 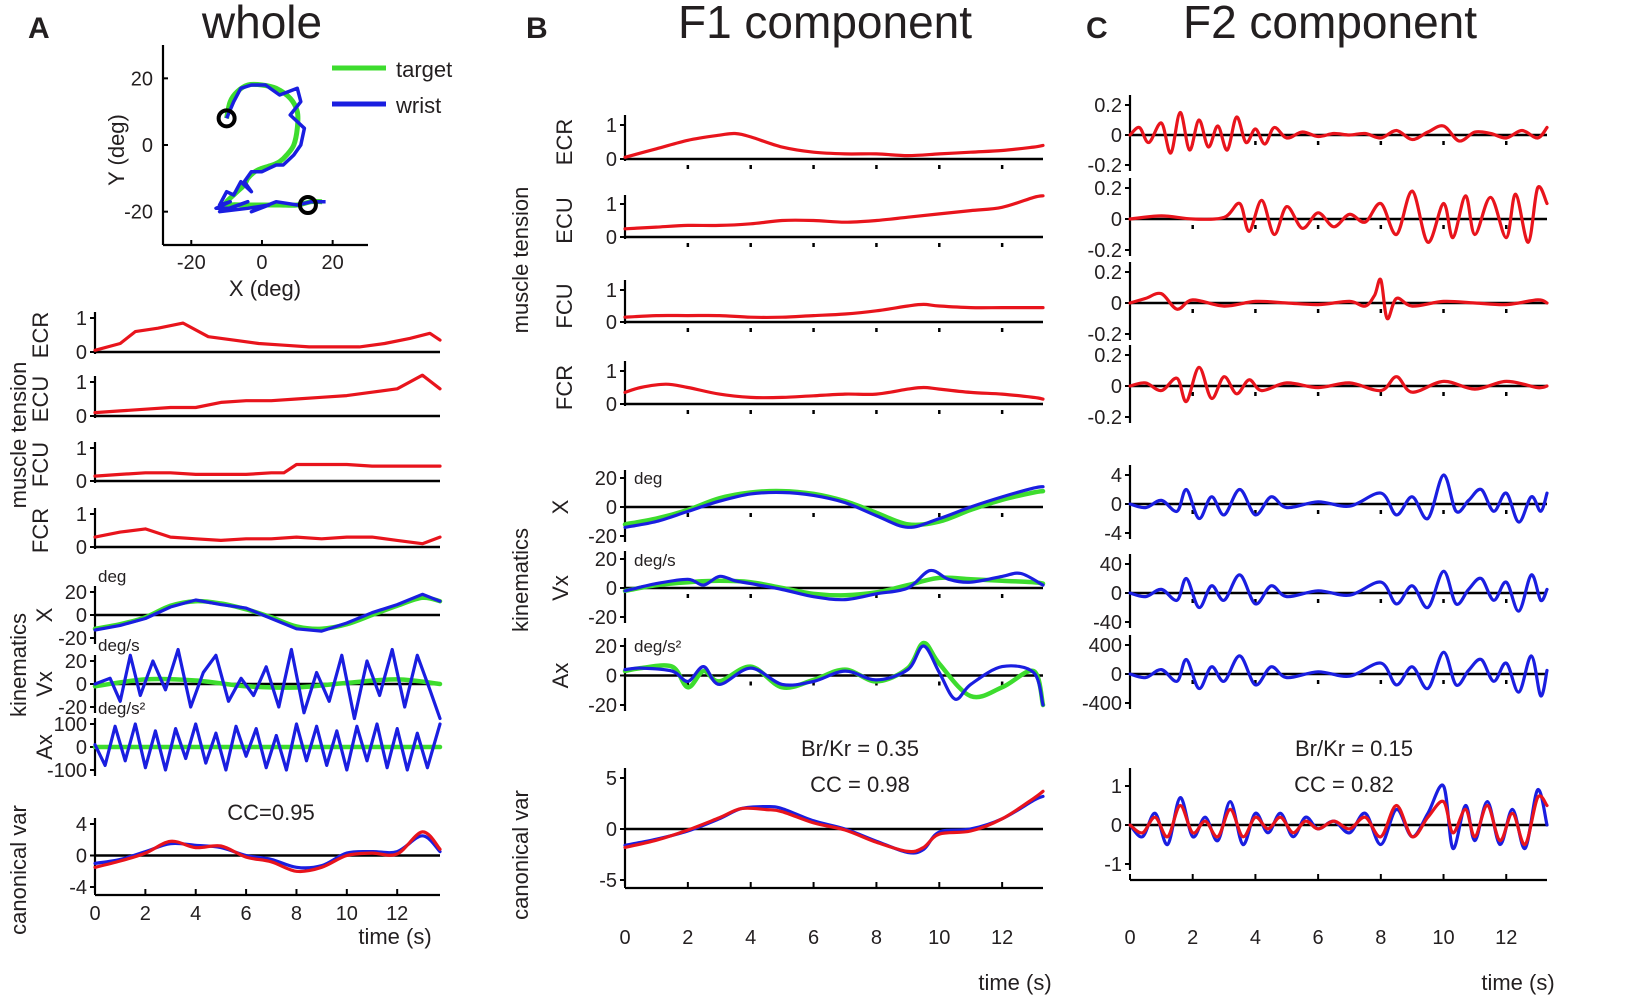 What do you see at coordinates (1108, 356) in the screenshot?
I see `C-FCR-ytick-label: 0.2` at bounding box center [1108, 356].